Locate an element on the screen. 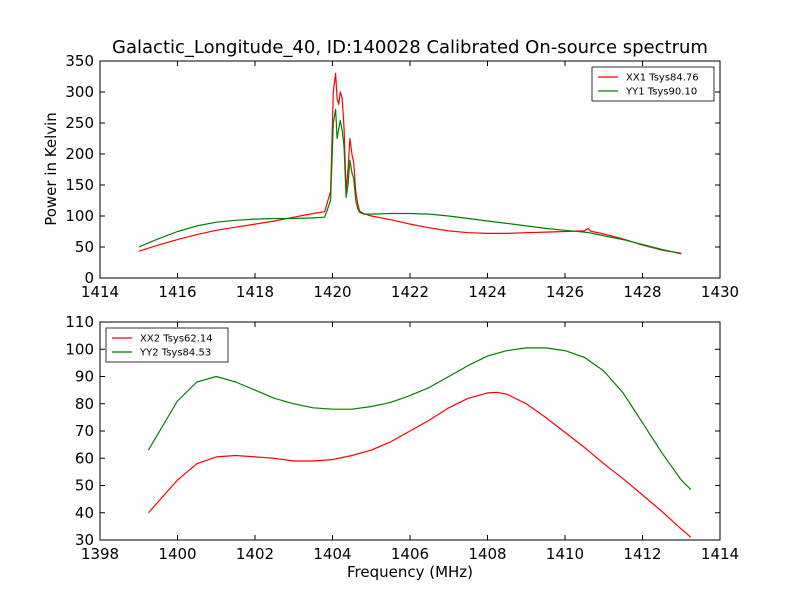 Image resolution: width=800 pixels, height=604 pixels. x-tick-label: 1402 is located at coordinates (255, 554).